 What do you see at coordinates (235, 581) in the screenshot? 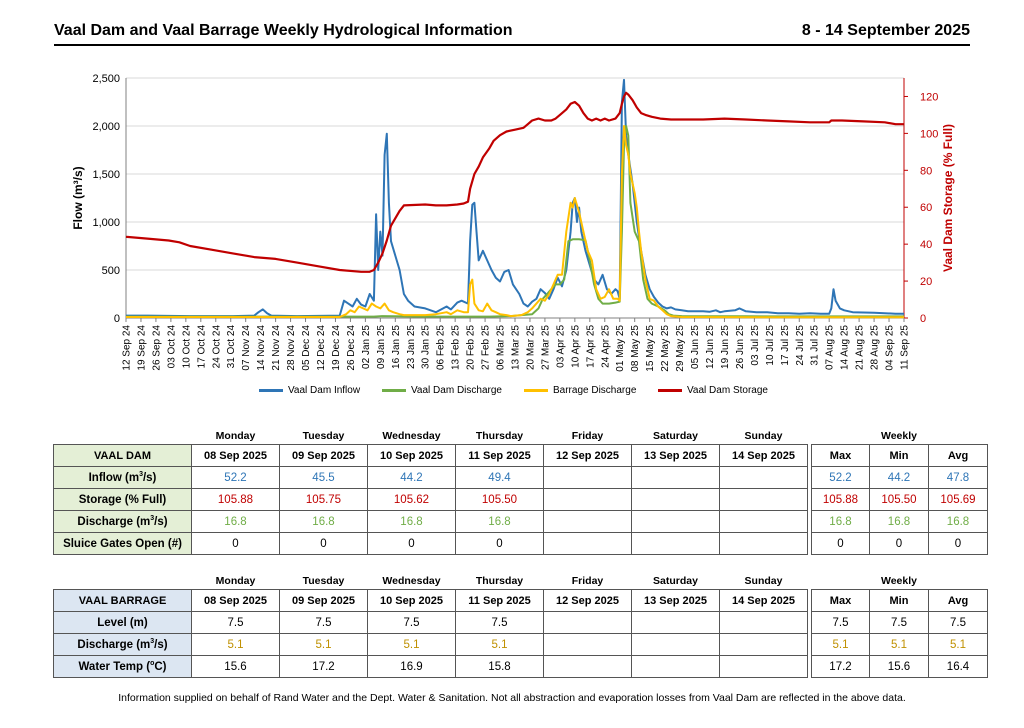
I see `vaal_barrage-day: Monday` at bounding box center [235, 581].